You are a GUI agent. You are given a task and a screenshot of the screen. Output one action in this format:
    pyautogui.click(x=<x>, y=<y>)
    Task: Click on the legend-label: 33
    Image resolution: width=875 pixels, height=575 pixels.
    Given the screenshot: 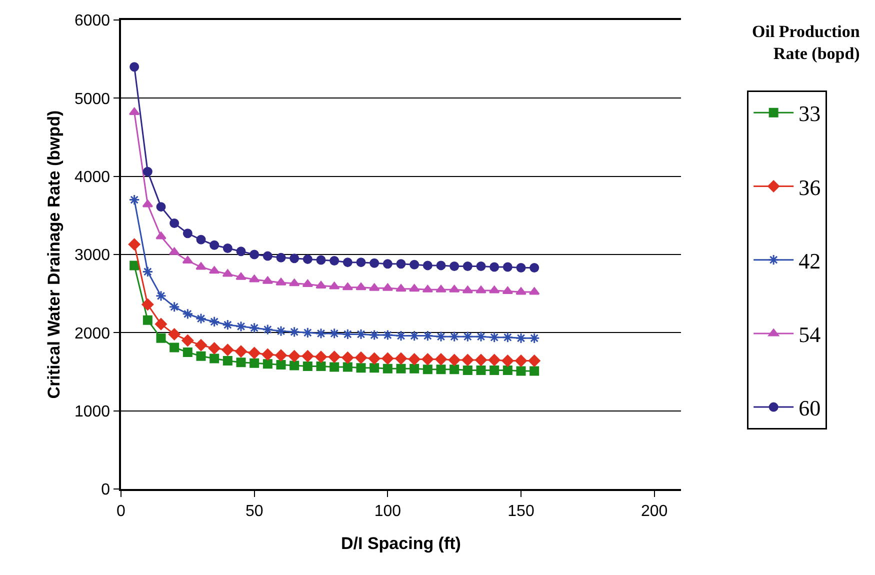 What is the action you would take?
    pyautogui.click(x=809, y=113)
    